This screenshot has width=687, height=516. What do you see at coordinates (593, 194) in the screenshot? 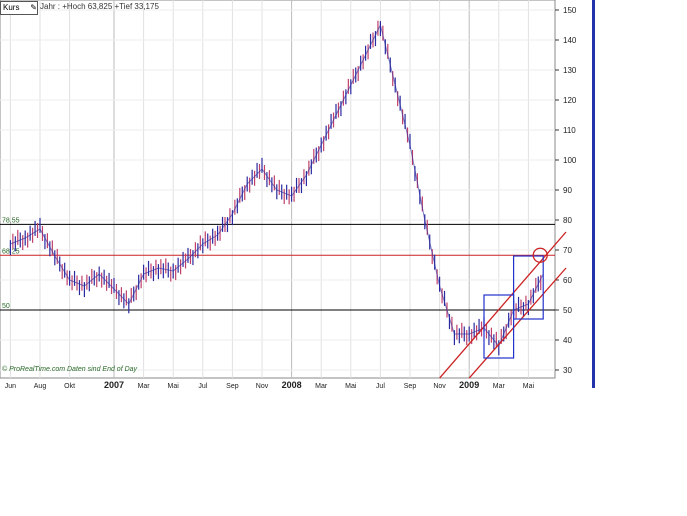
I see `panel-divider` at bounding box center [593, 194].